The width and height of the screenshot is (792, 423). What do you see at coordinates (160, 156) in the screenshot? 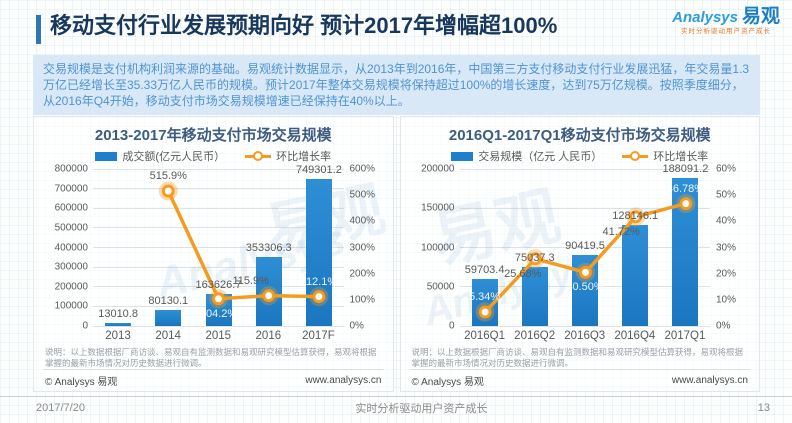
I see `legend-item-bar: 成交额(亿元人民币）` at bounding box center [160, 156].